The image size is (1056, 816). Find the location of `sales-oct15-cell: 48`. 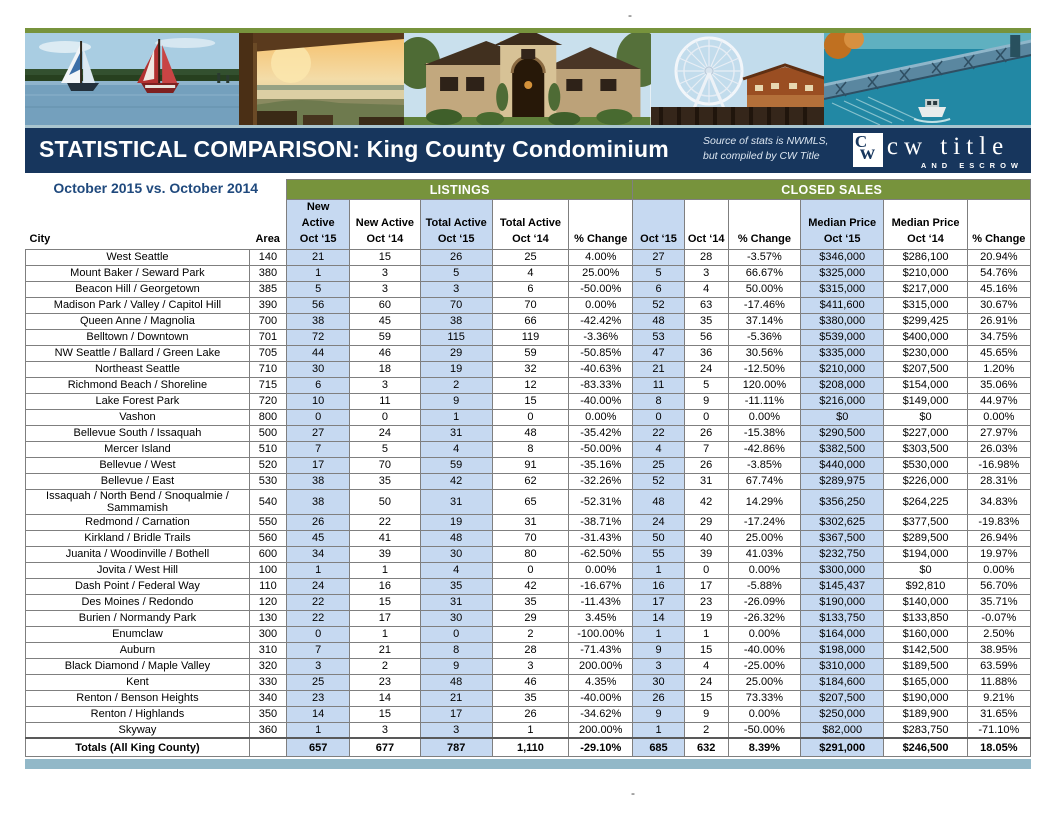

sales-oct15-cell: 48 is located at coordinates (658, 321).